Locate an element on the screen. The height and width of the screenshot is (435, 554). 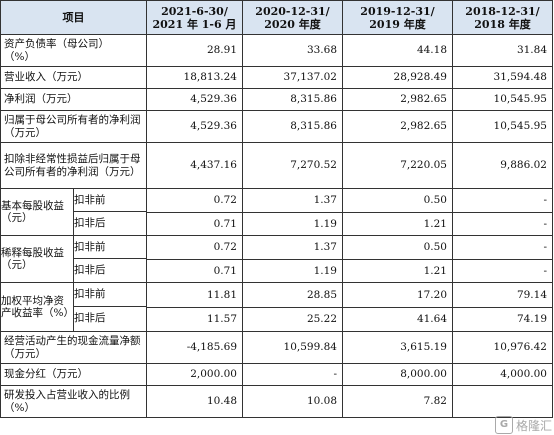
group-cell: 稀释每股收益（元） 扣非前 扣非后 is located at coordinates (73, 259).